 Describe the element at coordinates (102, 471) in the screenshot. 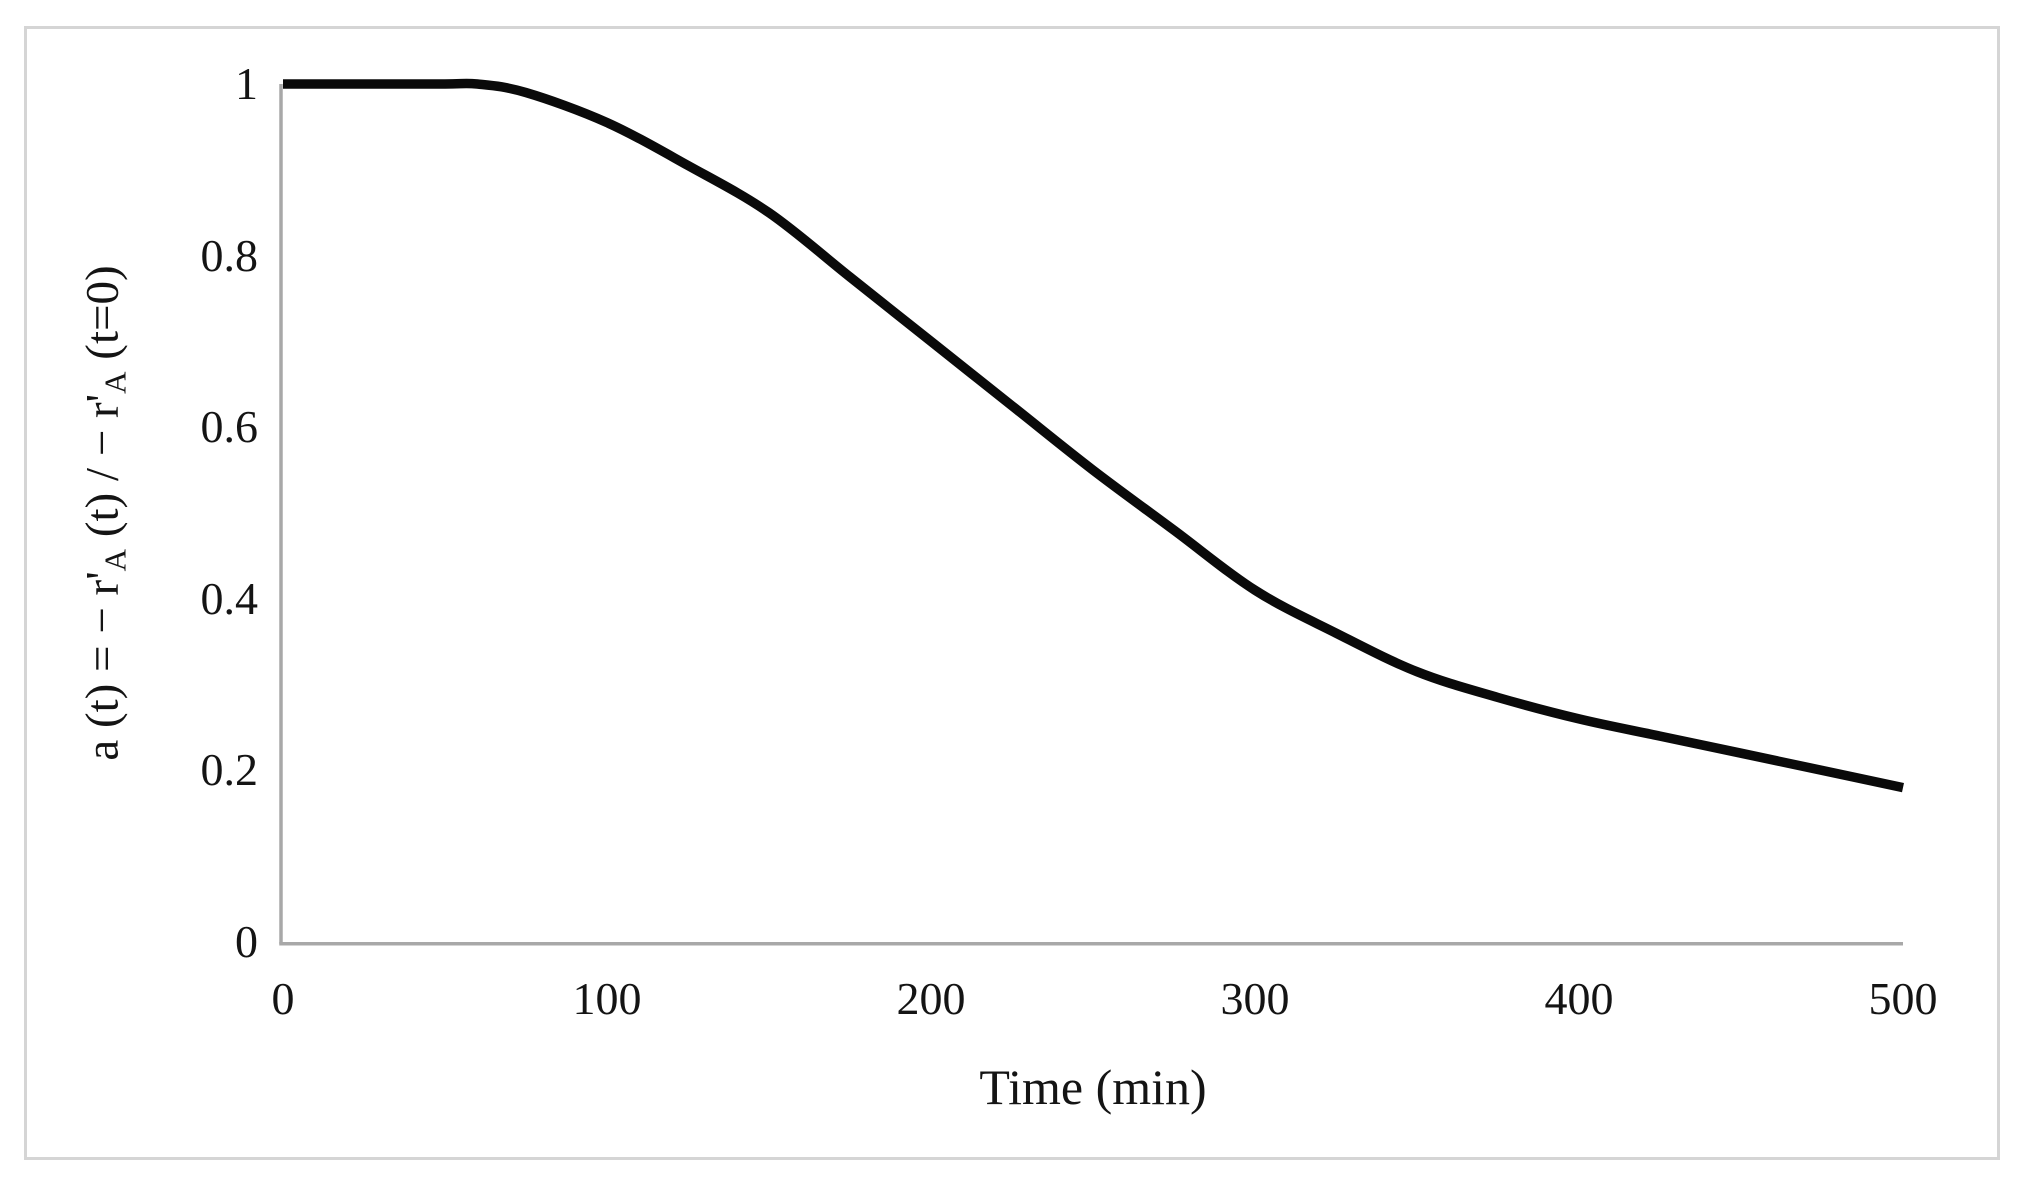

I see `y-axis-title-text: (t) / − r'` at that location.